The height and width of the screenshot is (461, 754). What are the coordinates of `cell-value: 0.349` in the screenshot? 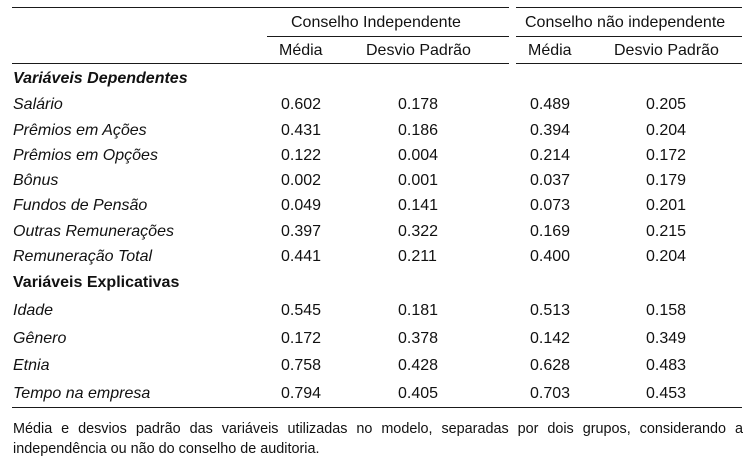 It's located at (666, 338).